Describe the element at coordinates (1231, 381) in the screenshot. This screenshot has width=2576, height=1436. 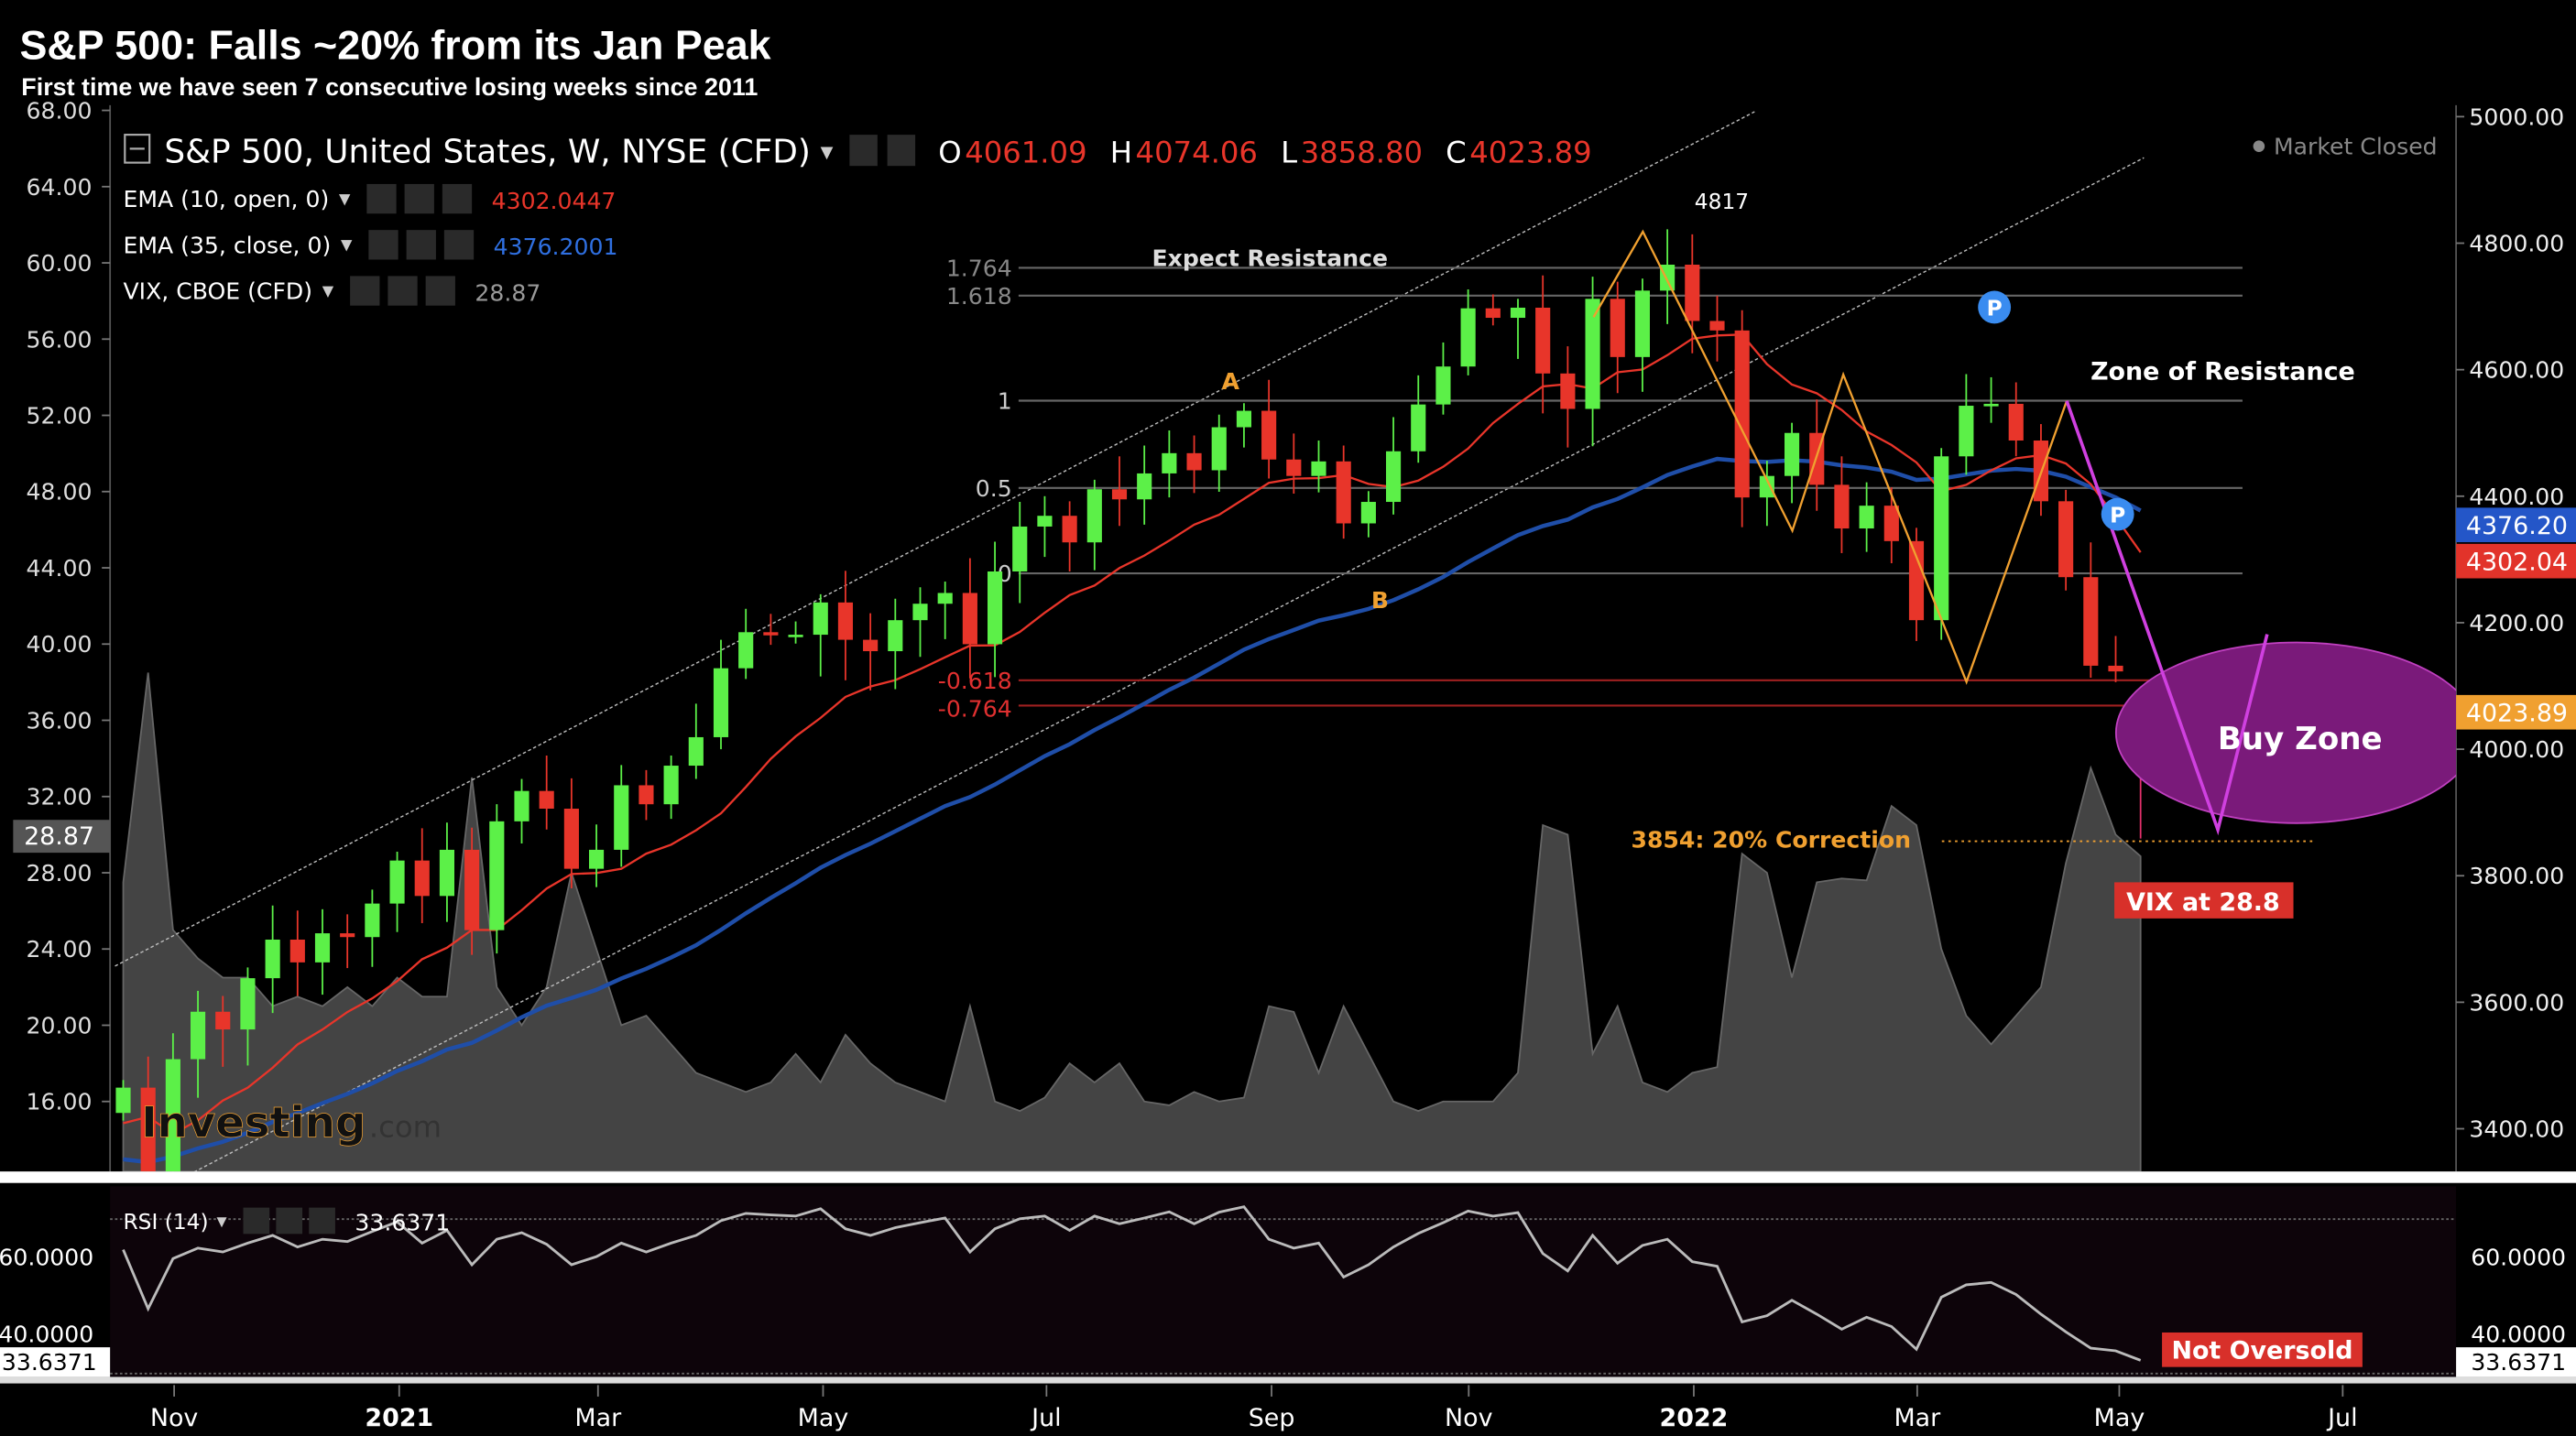
I see `point-a-label: A` at that location.